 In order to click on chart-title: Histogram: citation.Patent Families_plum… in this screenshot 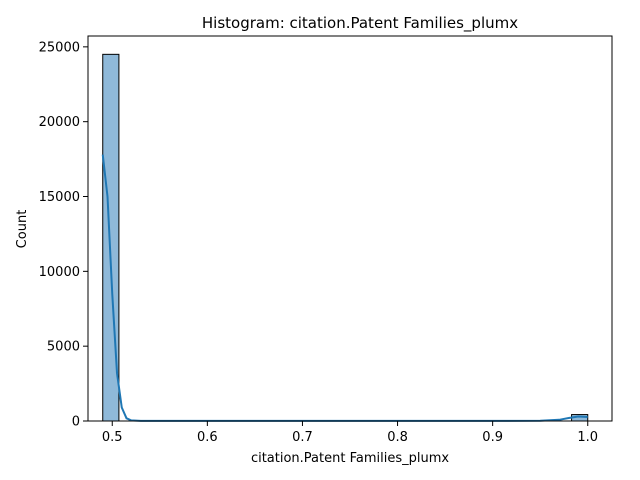, I will do `click(360, 23)`.